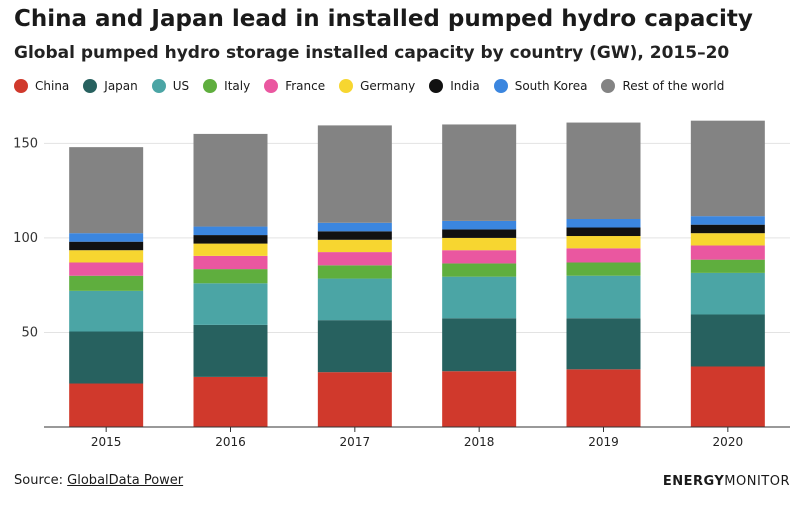  Describe the element at coordinates (388, 86) in the screenshot. I see `legend-label: Germany` at that location.